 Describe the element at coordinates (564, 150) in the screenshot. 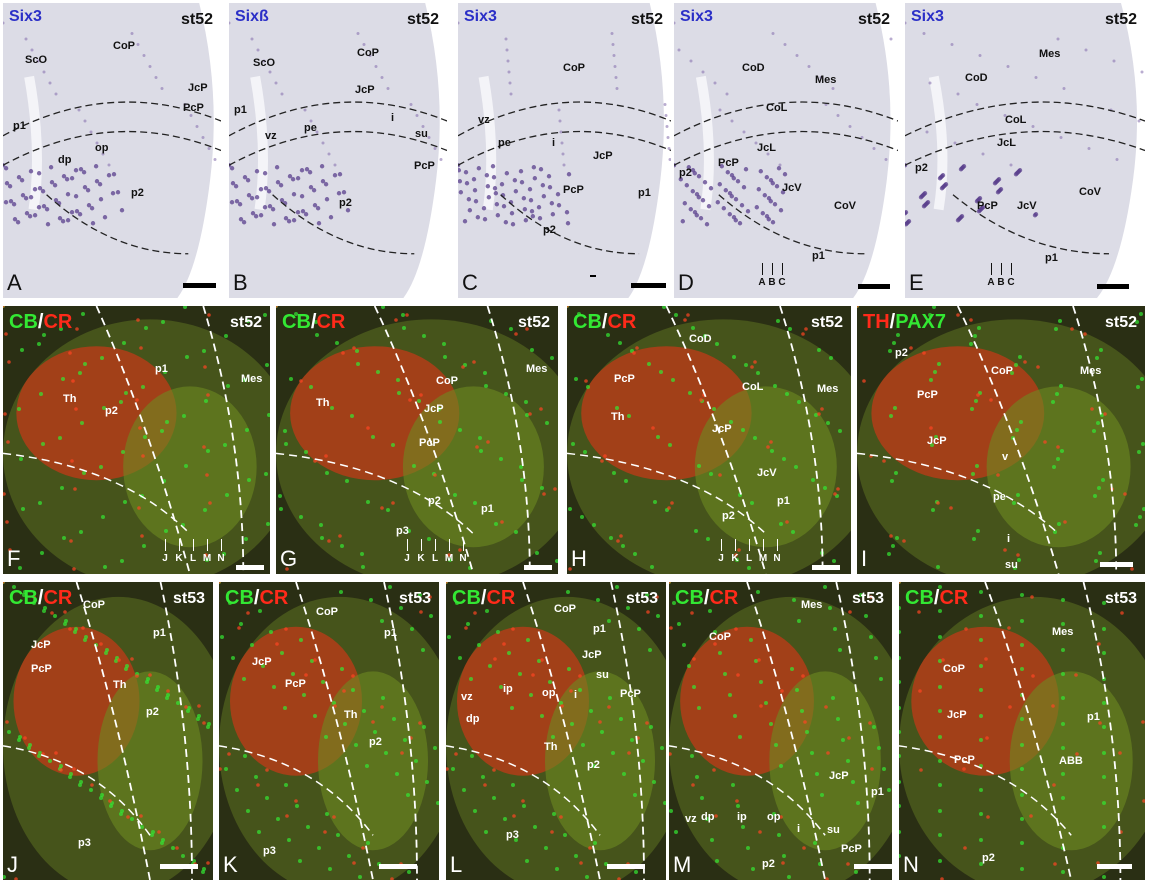

I see `panel-c: Six3 st52 CoP vz pe i JcP PcP p1 p2 C` at that location.